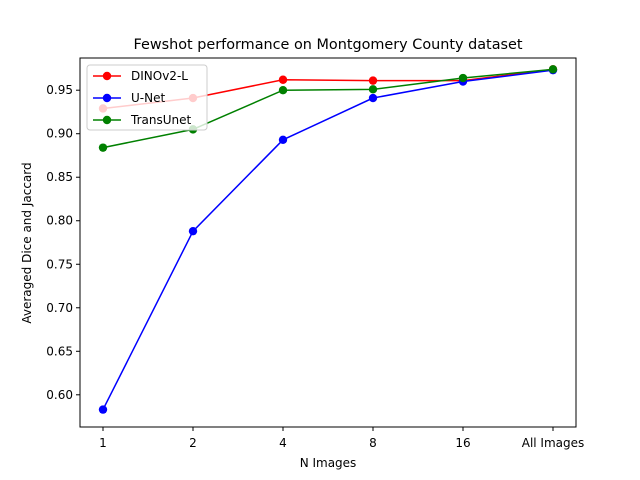 The width and height of the screenshot is (640, 480). I want to click on legend-marker-dinov2-l, so click(107, 76).